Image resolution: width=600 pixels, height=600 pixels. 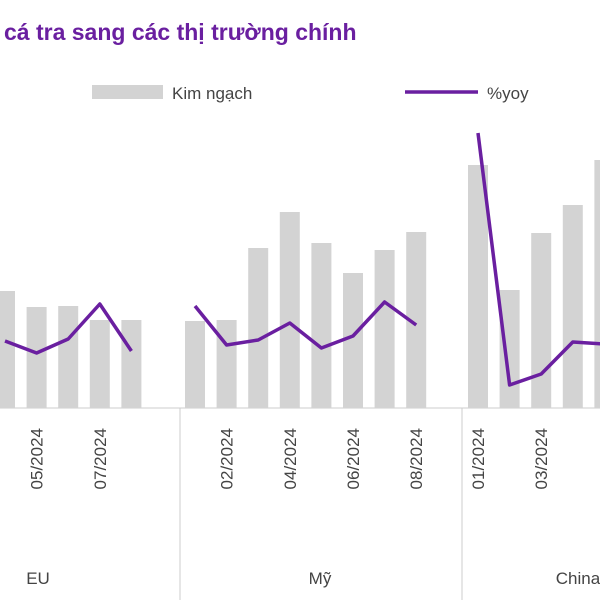 What do you see at coordinates (508, 93) in the screenshot?
I see `legend-label: %yoy` at bounding box center [508, 93].